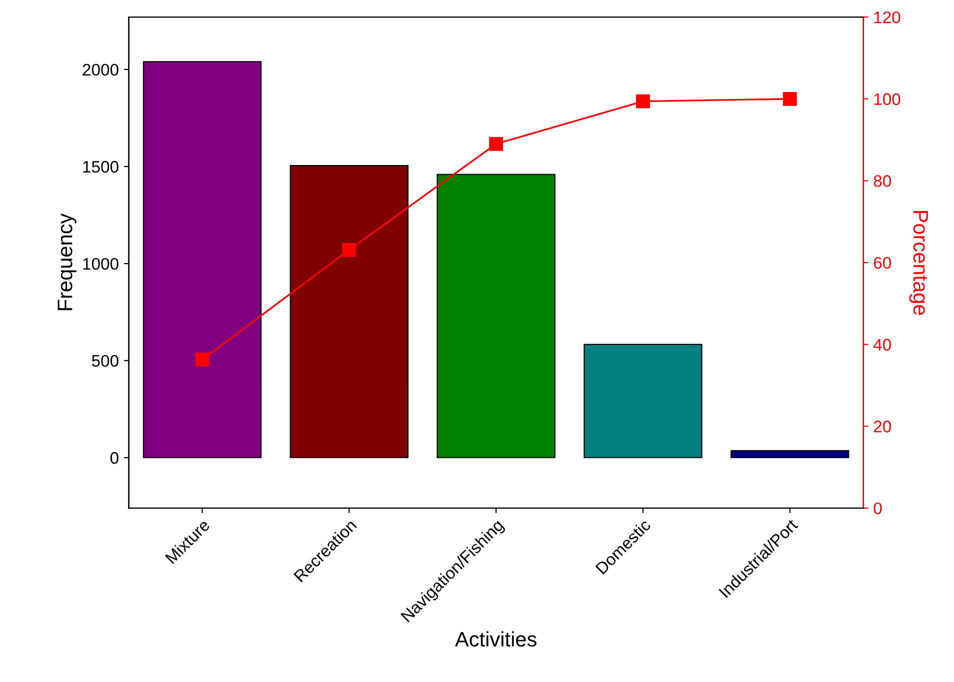 The width and height of the screenshot is (954, 682). Describe the element at coordinates (882, 262) in the screenshot. I see `y2-tick-label: 60` at that location.